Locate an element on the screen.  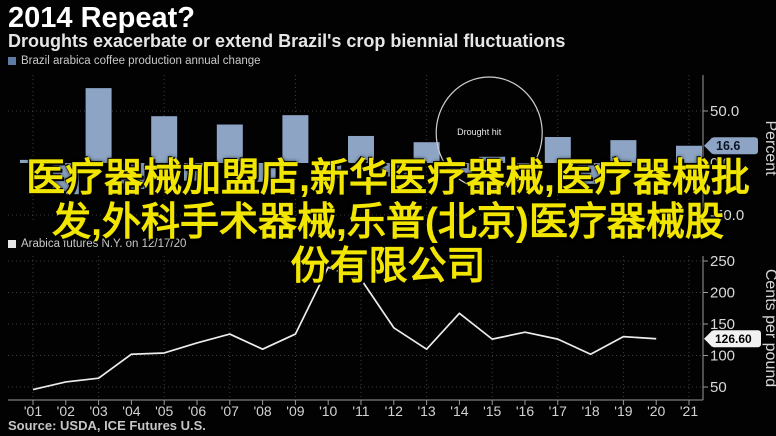
x-axis-year-label: '20 is located at coordinates (656, 411).